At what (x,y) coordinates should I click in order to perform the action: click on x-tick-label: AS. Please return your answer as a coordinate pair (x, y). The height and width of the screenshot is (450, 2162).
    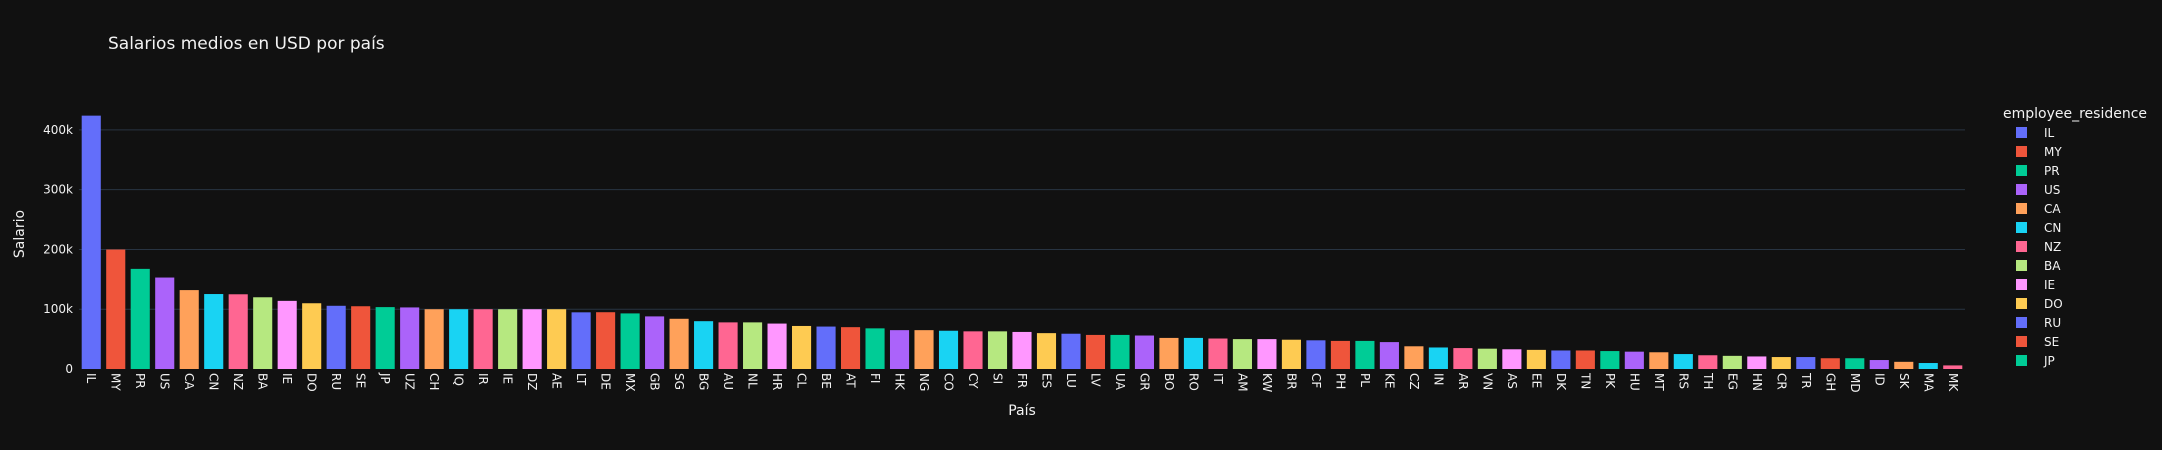
    Looking at the image, I should click on (1512, 381).